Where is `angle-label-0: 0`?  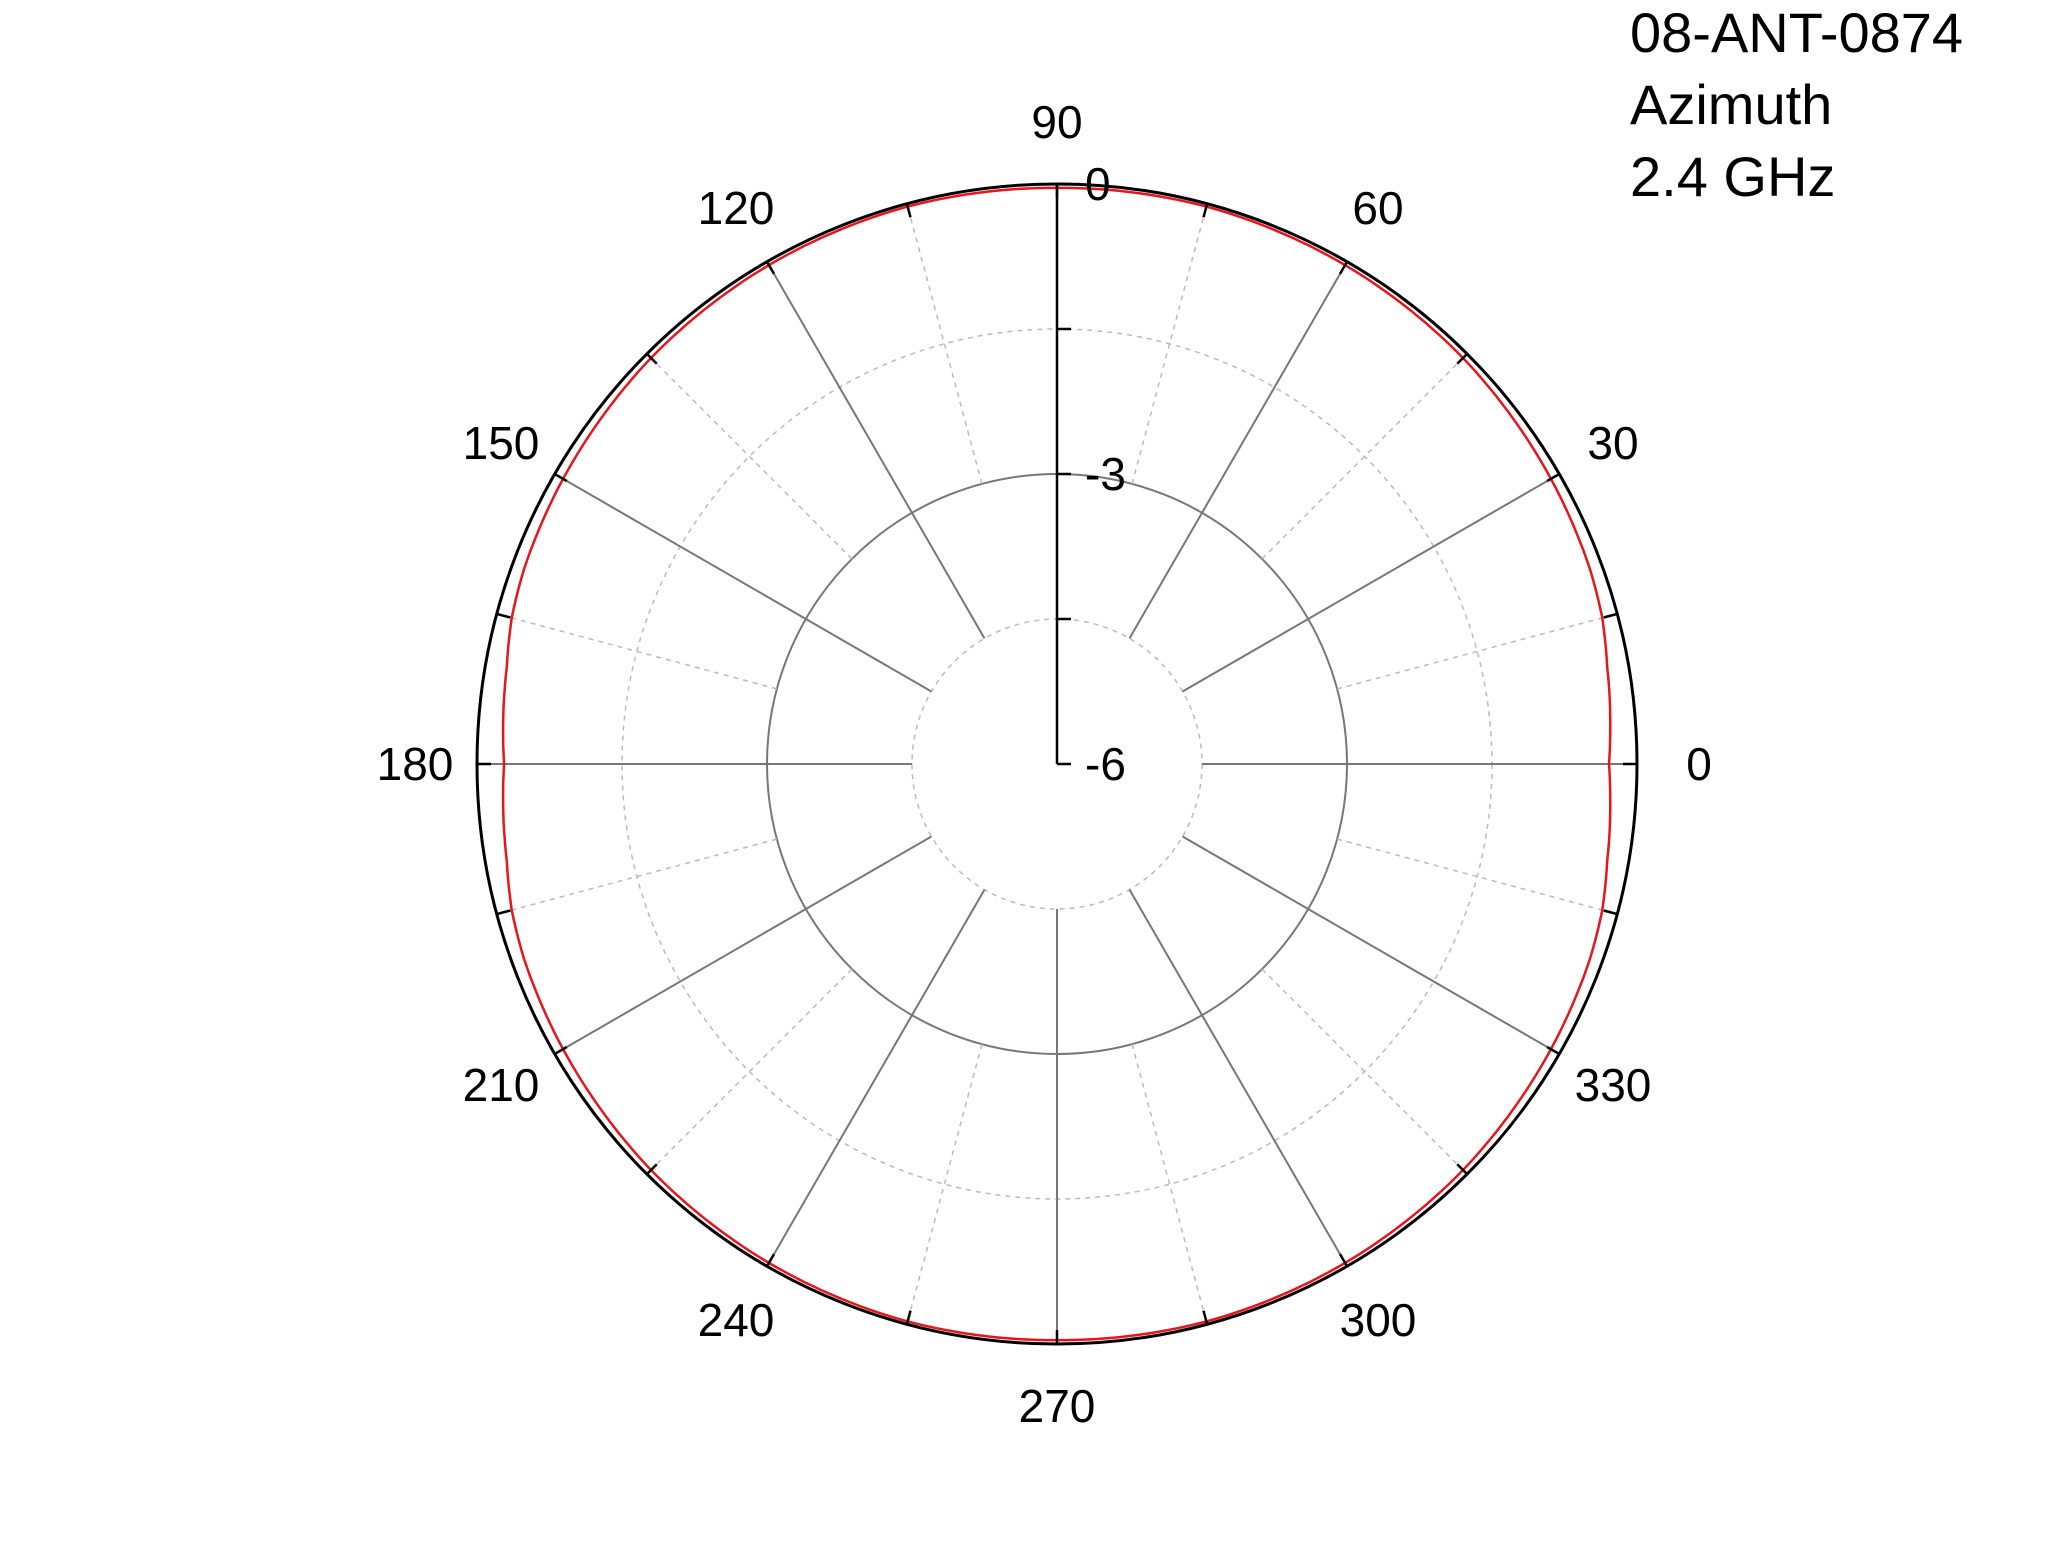 angle-label-0: 0 is located at coordinates (1699, 764).